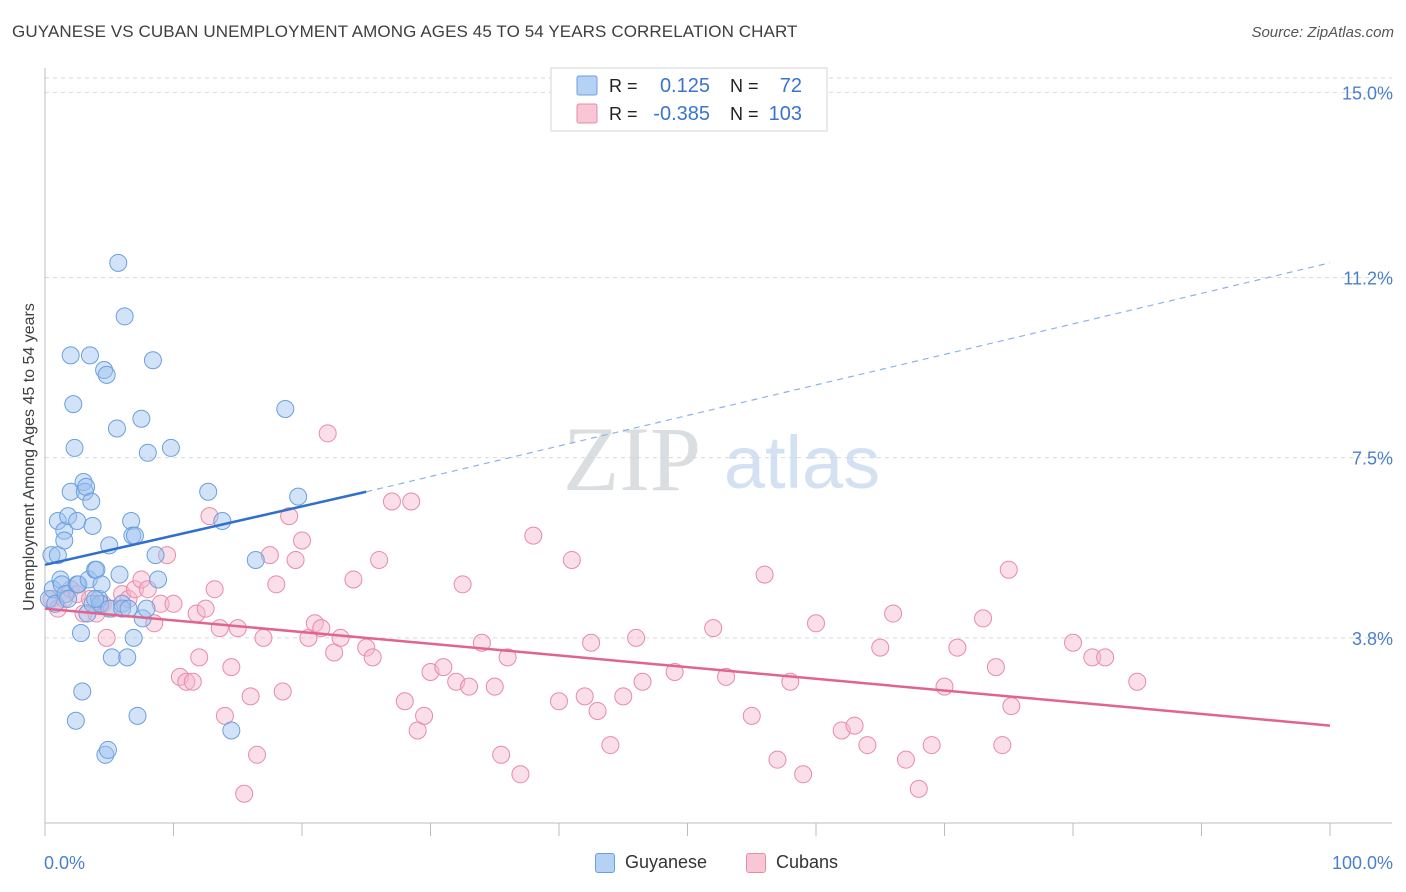  What do you see at coordinates (685, 86) in the screenshot?
I see `legend-r-value-guyanese: 0.125` at bounding box center [685, 86].